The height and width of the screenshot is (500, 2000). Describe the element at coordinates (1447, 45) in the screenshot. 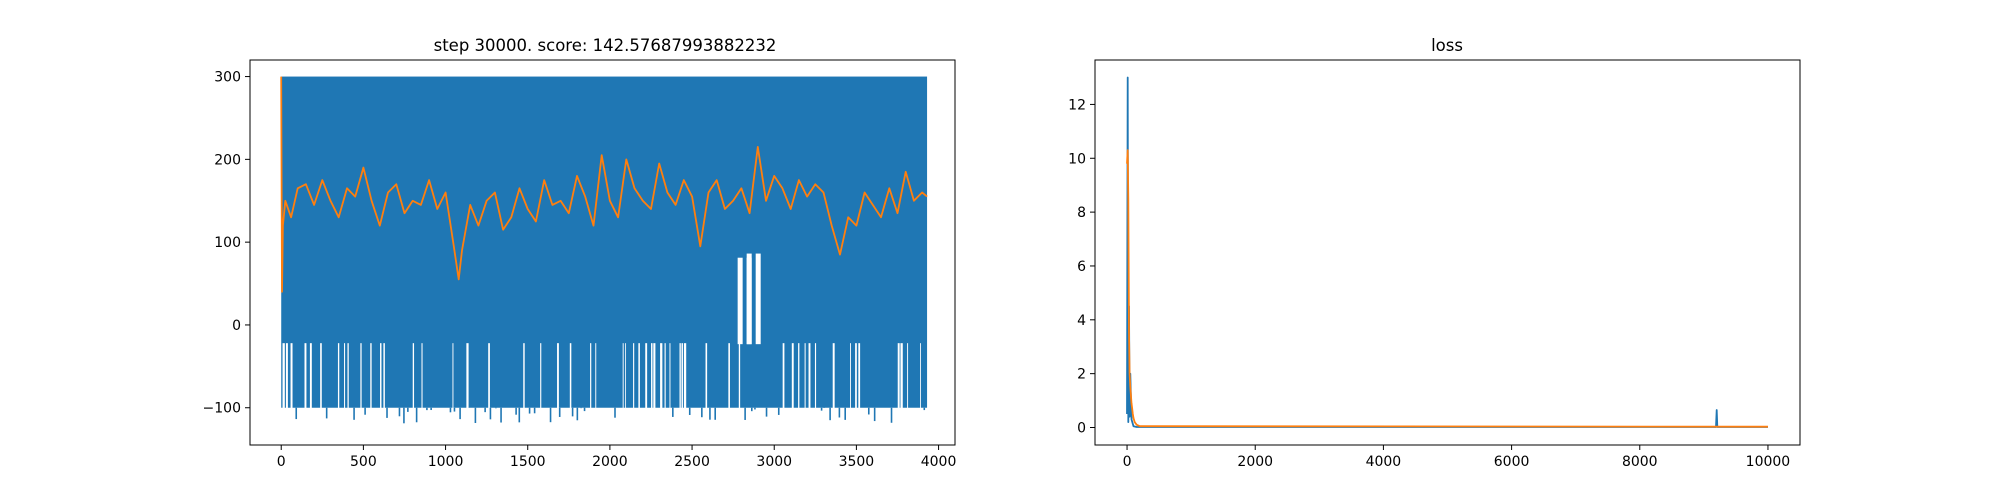

I see `chart-loss-title: loss` at that location.